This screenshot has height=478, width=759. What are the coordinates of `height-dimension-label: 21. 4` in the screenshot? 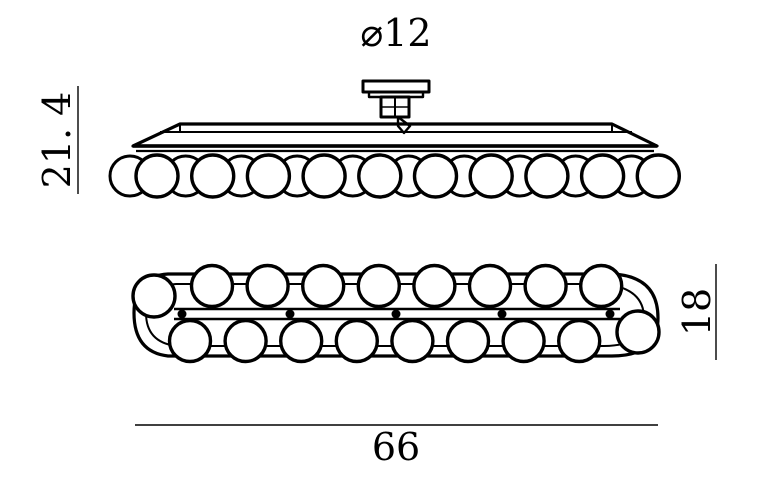 It's located at (57, 140).